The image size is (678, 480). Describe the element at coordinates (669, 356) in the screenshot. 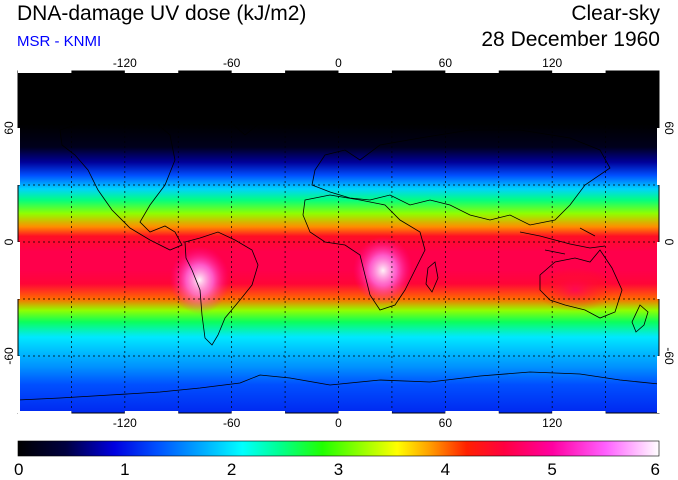

I see `lat-tick-right: -60` at that location.